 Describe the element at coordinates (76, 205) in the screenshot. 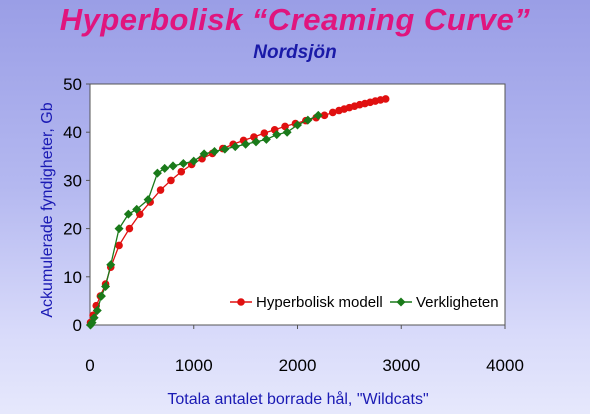

I see `y-axis-ticks: 0 10 20 30 40 50` at that location.